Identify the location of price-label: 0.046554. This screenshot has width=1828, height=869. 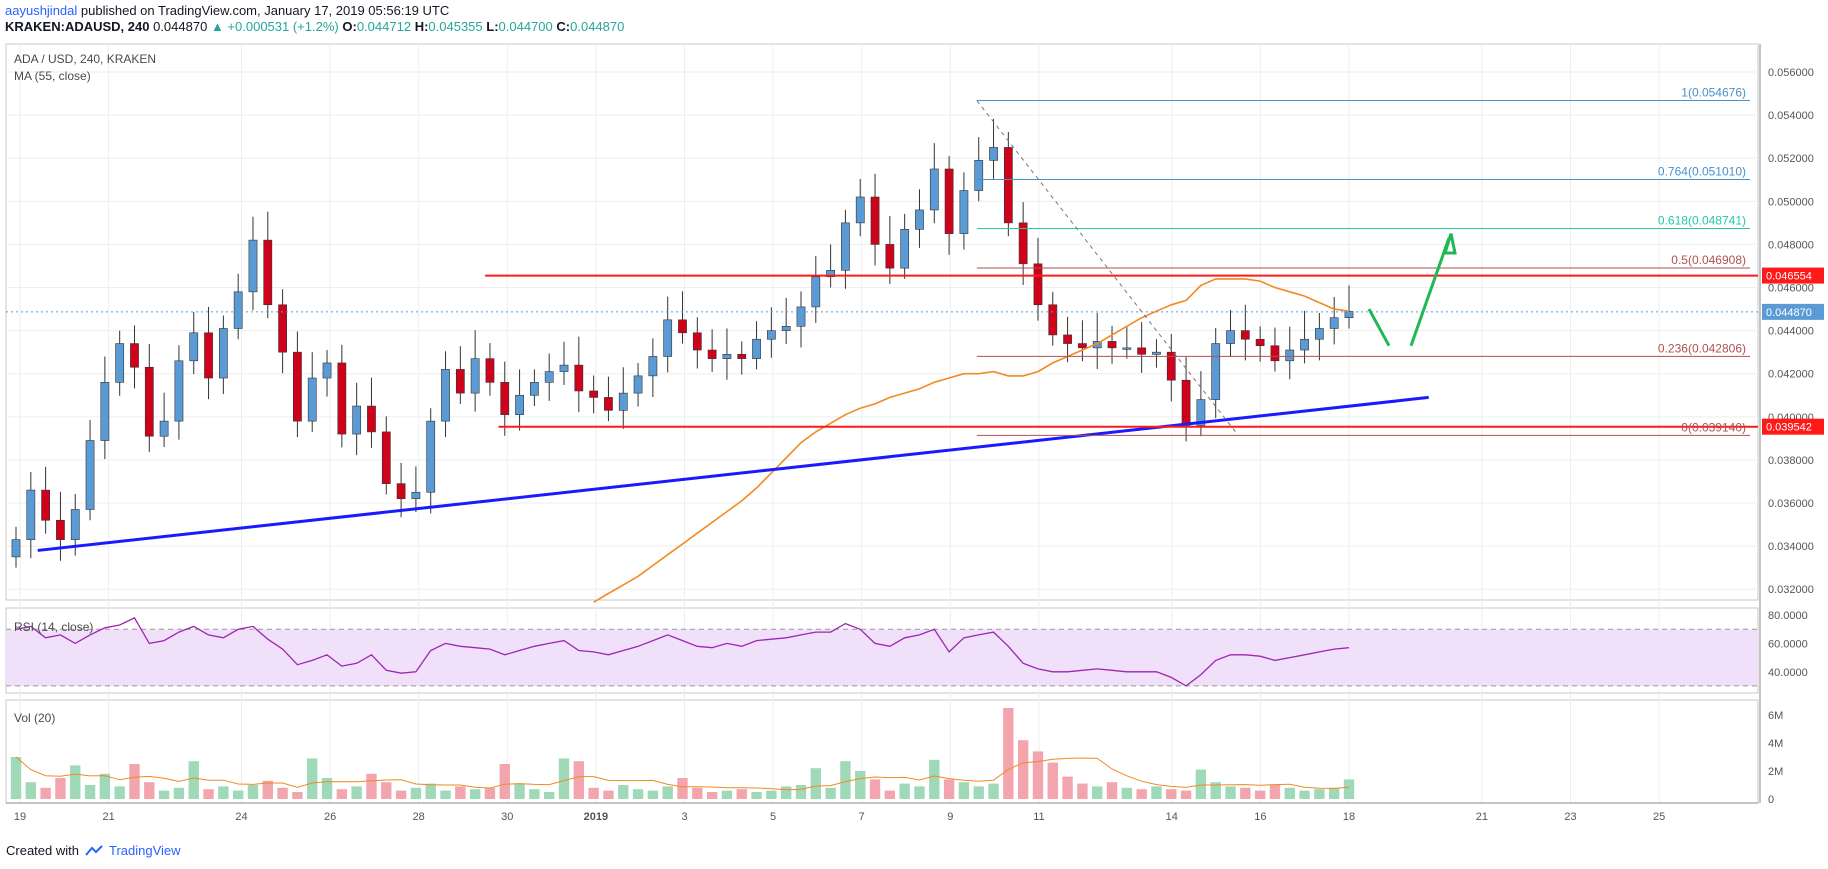
(1789, 277).